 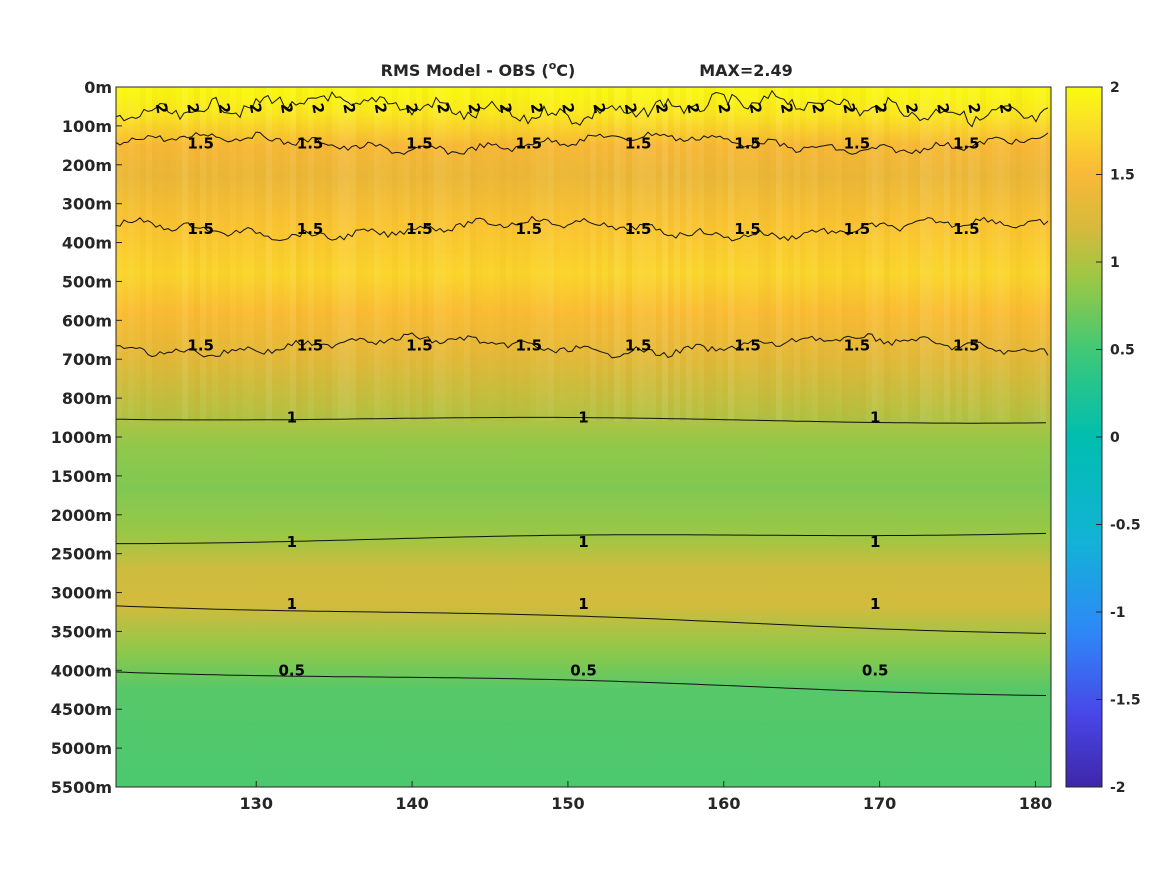 What do you see at coordinates (1118, 438) in the screenshot?
I see `colorbar-ticks: 2 1.5 1 0.5 0 -0.5 -1 -1.5 -2` at bounding box center [1118, 438].